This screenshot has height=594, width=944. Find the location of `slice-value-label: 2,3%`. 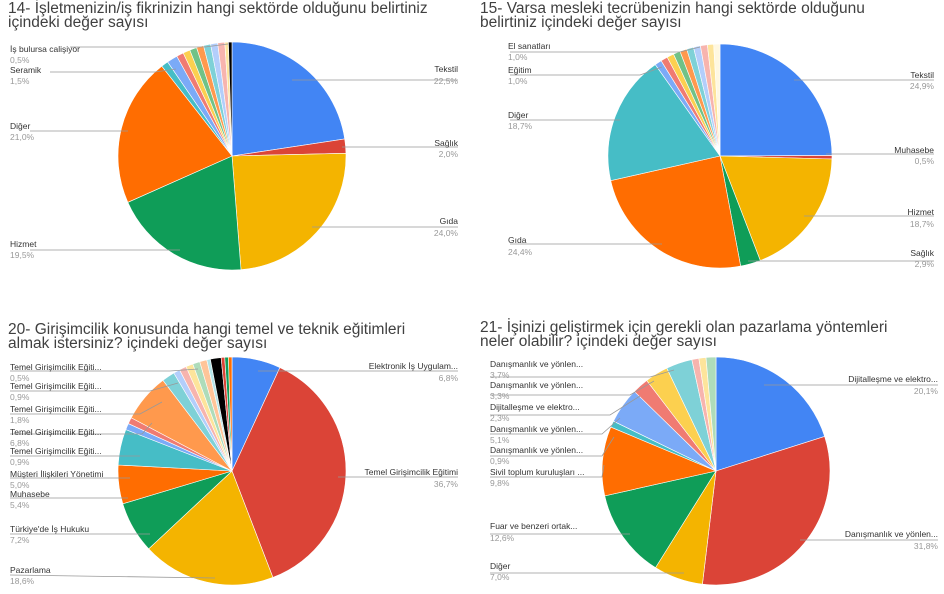

slice-value-label: 2,3% is located at coordinates (500, 418).